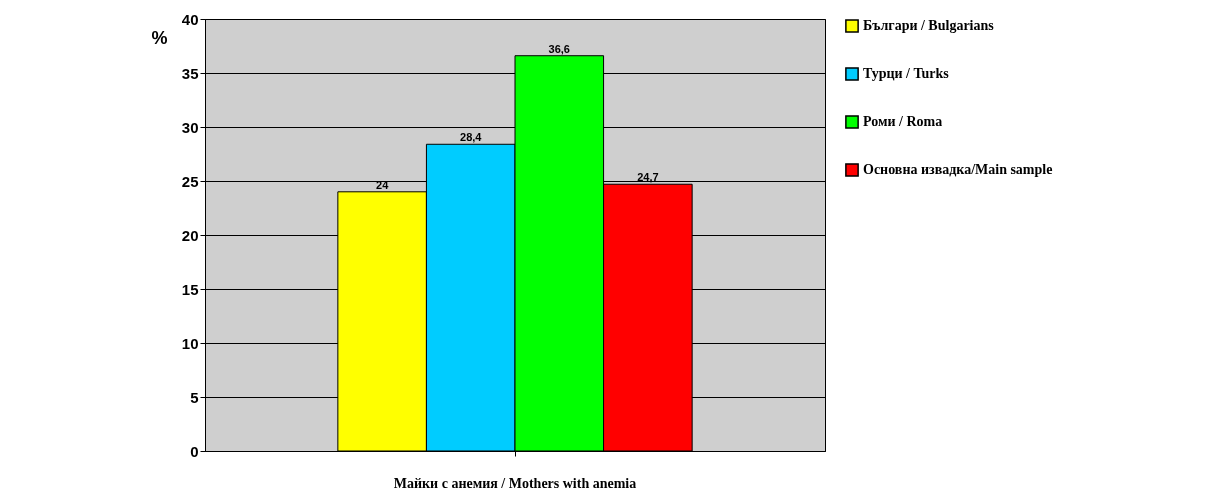 The height and width of the screenshot is (501, 1206). I want to click on y-tick-label: 0, so click(194, 451).